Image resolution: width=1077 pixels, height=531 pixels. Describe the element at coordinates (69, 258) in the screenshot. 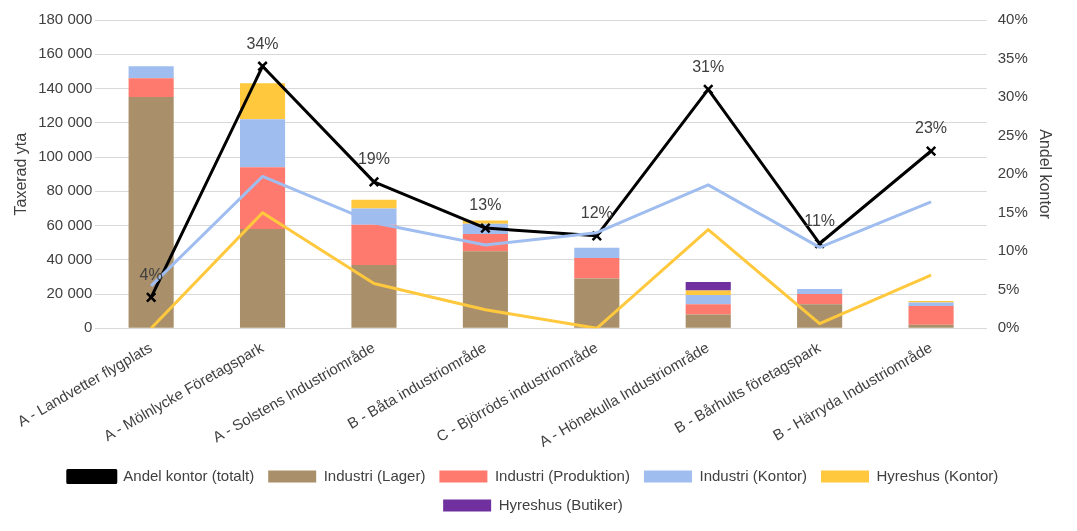

I see `y-tick-label: 40 000` at that location.